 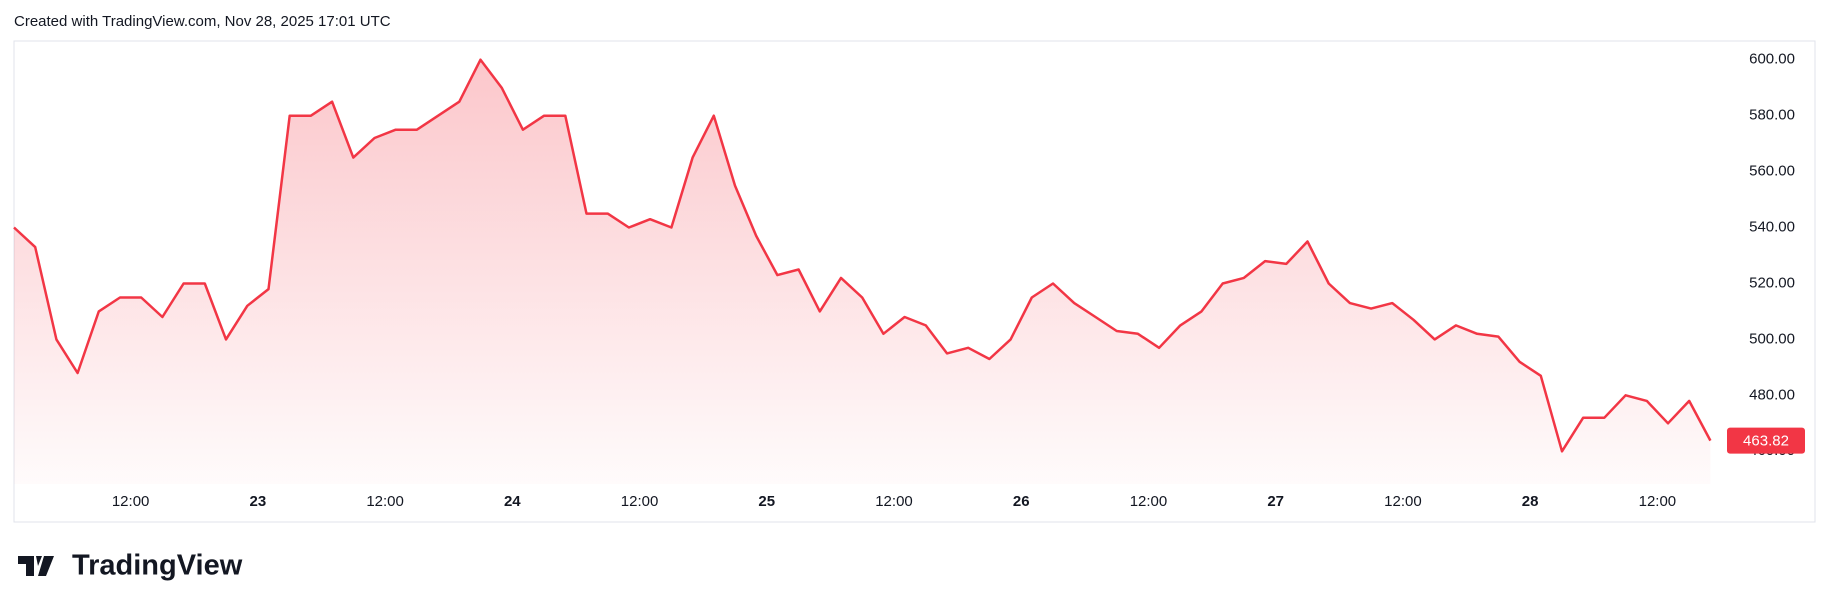 What do you see at coordinates (1772, 115) in the screenshot?
I see `y-tick-label: 580.00` at bounding box center [1772, 115].